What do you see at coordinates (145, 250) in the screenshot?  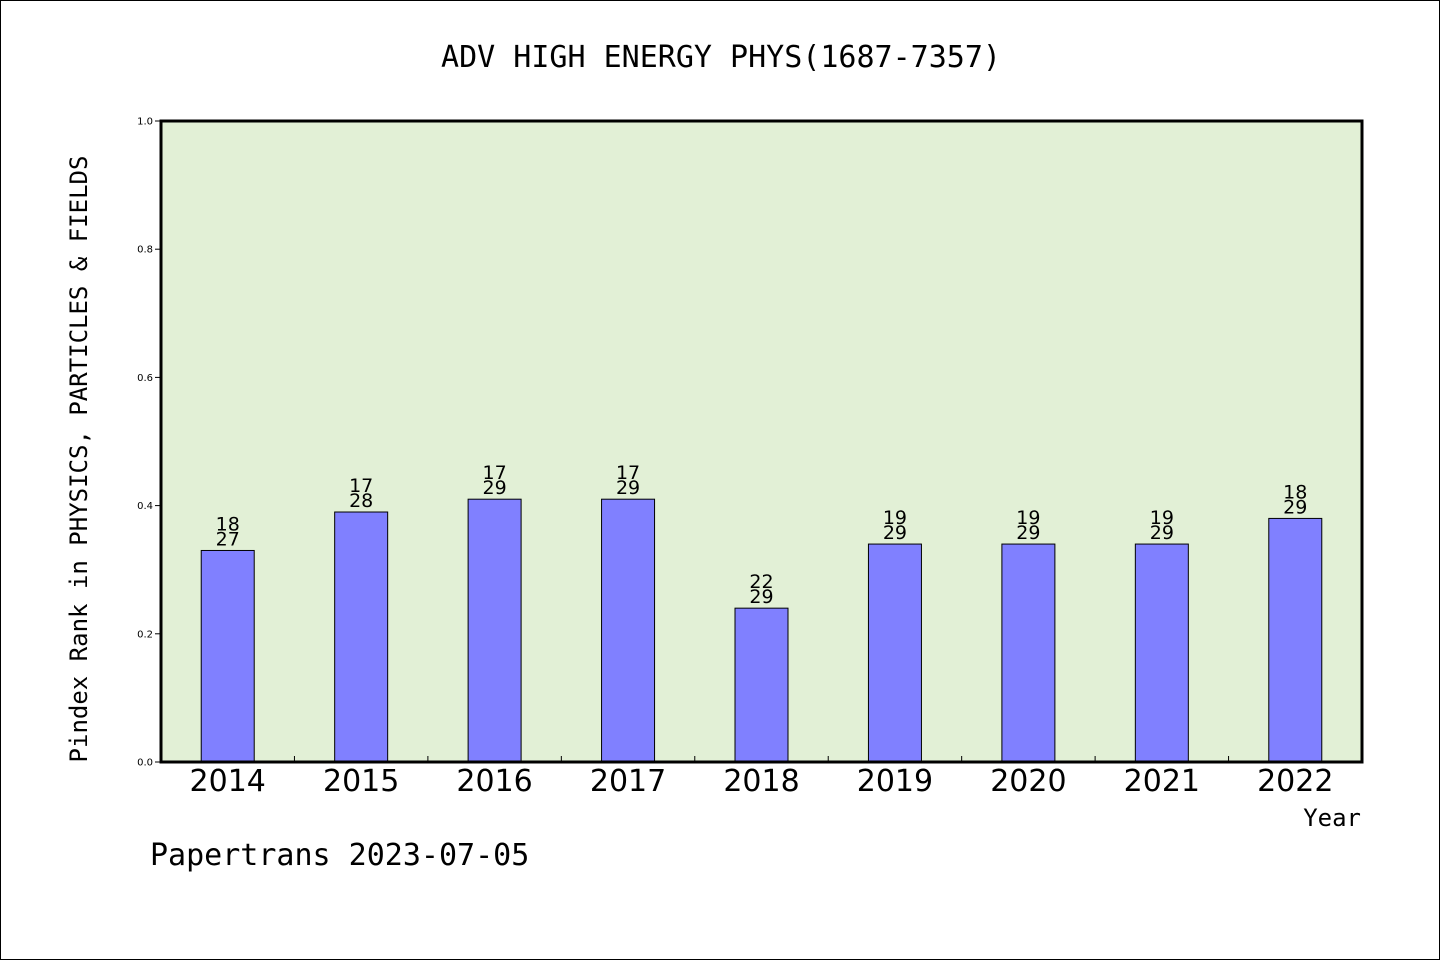 I see `y-tick-label: 0.8` at bounding box center [145, 250].